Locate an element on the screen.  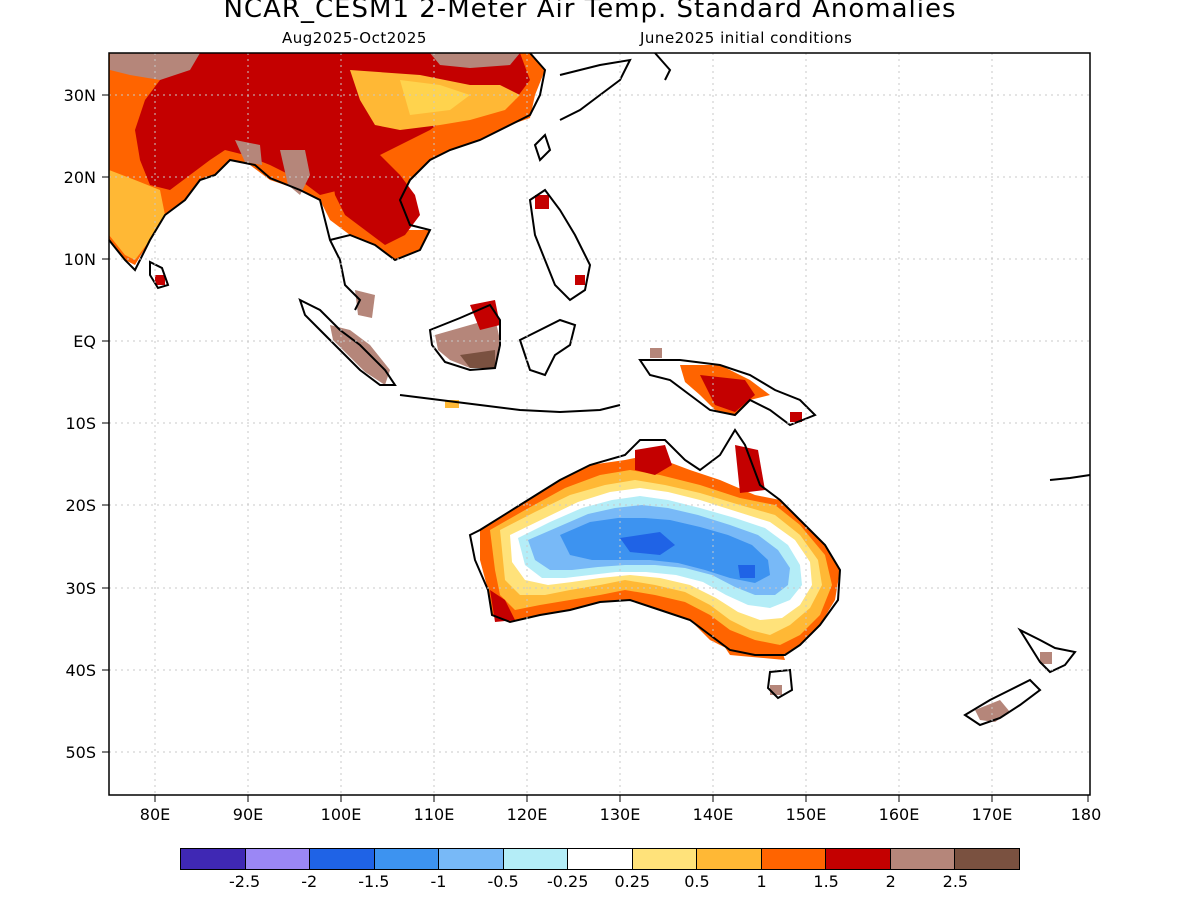
legend-label: -0.5 is located at coordinates (503, 881).